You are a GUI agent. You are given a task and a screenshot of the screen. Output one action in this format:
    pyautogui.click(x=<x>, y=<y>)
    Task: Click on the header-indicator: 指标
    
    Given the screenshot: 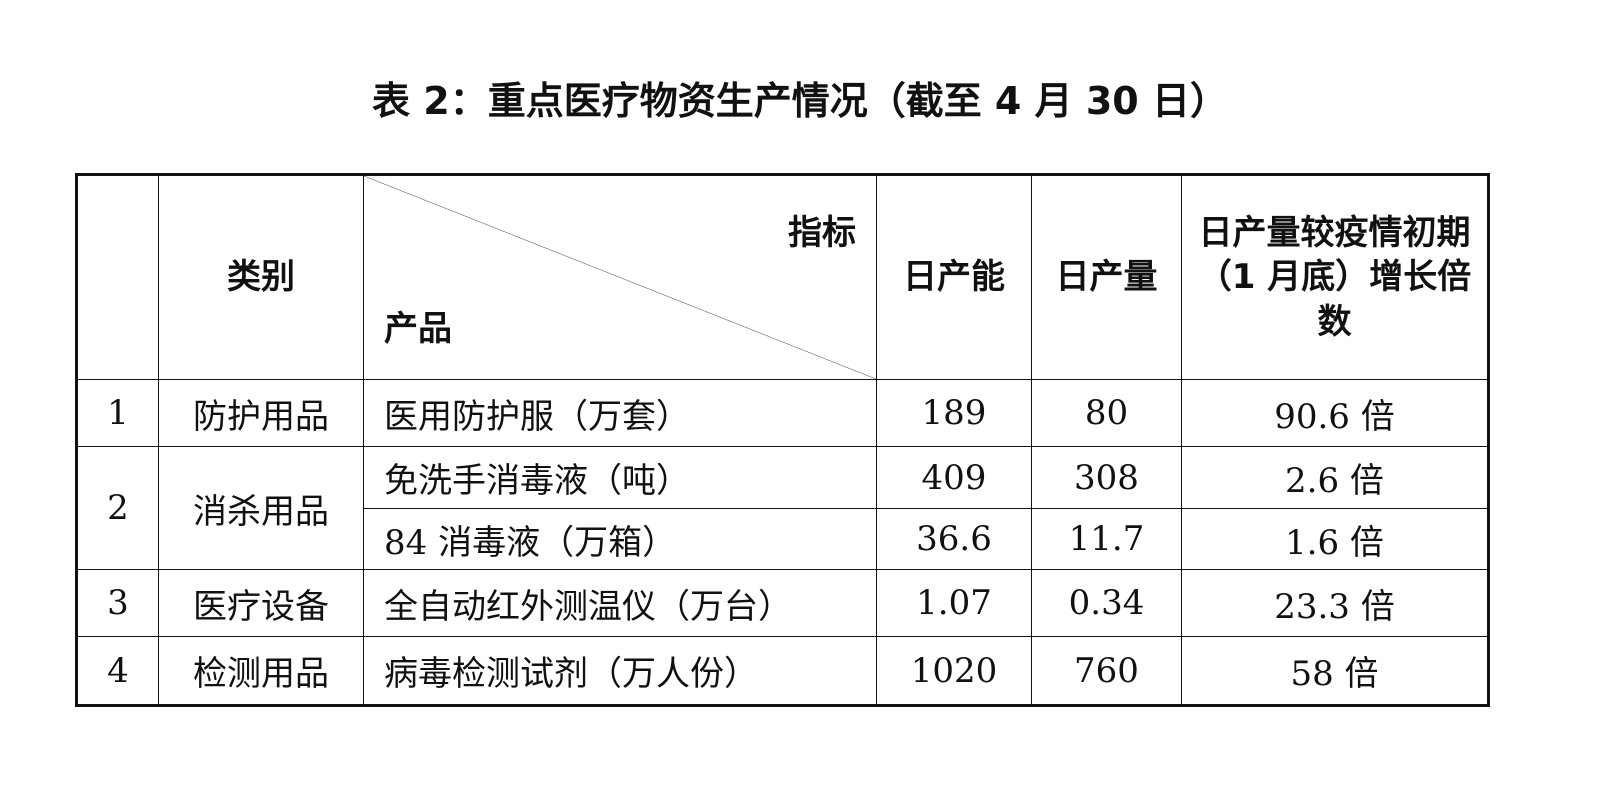 What is the action you would take?
    pyautogui.click(x=822, y=233)
    